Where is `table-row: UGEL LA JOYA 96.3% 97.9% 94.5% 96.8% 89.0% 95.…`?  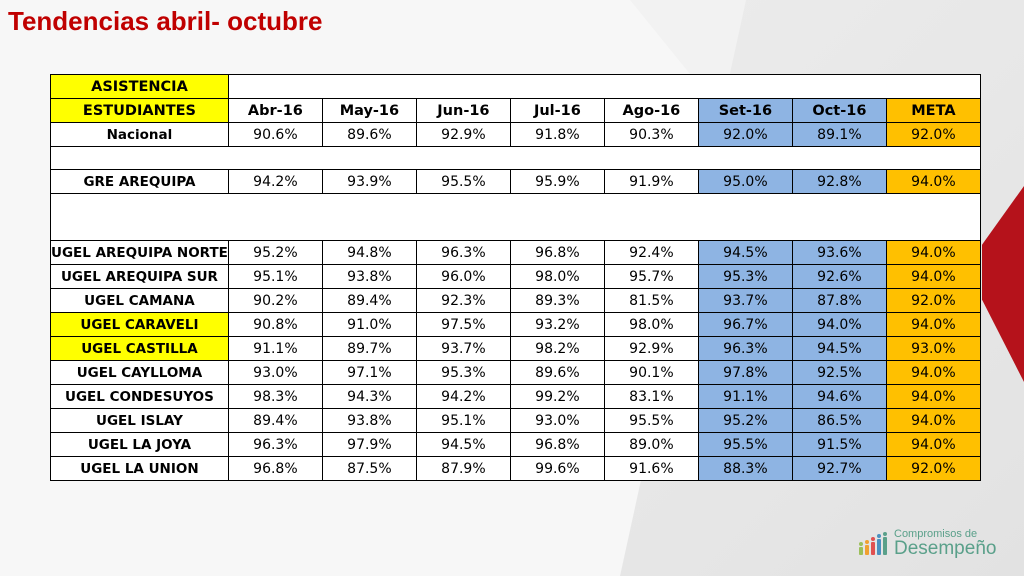
table-row: UGEL LA JOYA 96.3% 97.9% 94.5% 96.8% 89.0% 95.… is located at coordinates (515, 444).